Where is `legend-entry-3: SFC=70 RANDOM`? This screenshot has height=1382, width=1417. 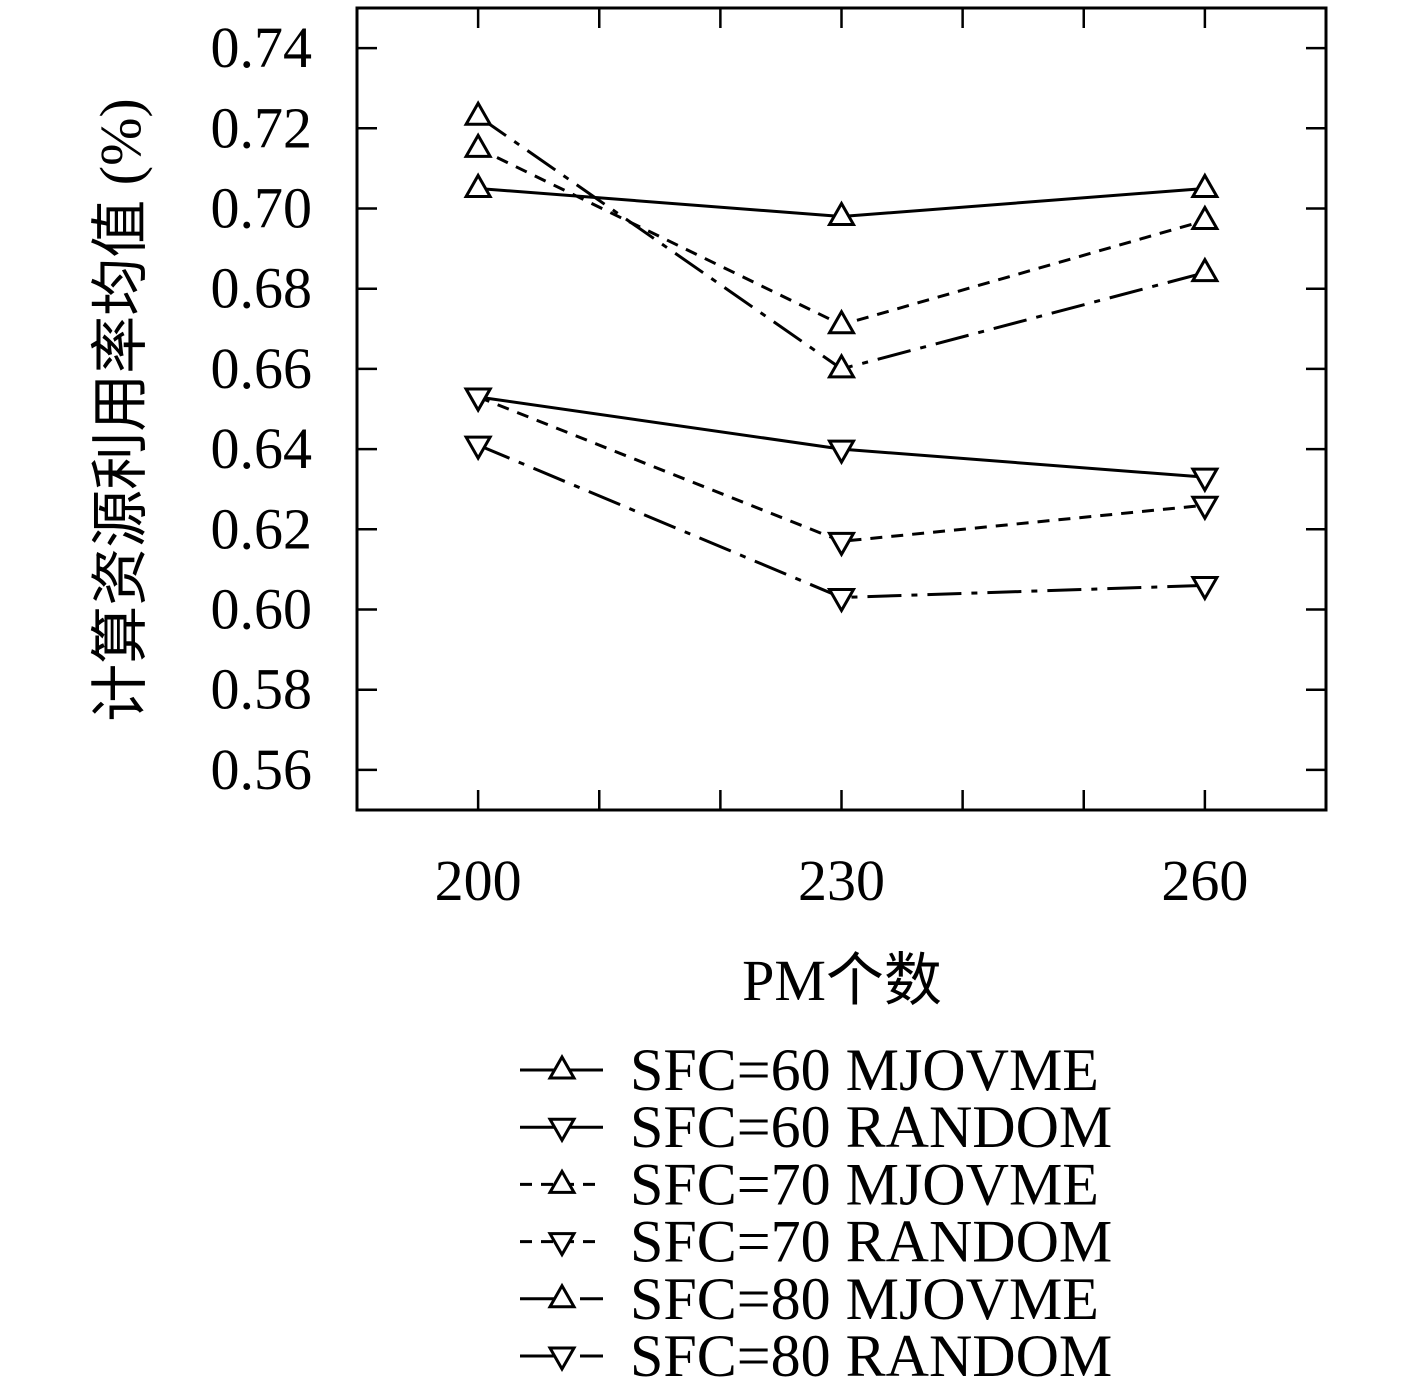 legend-entry-3: SFC=70 RANDOM is located at coordinates (816, 1242).